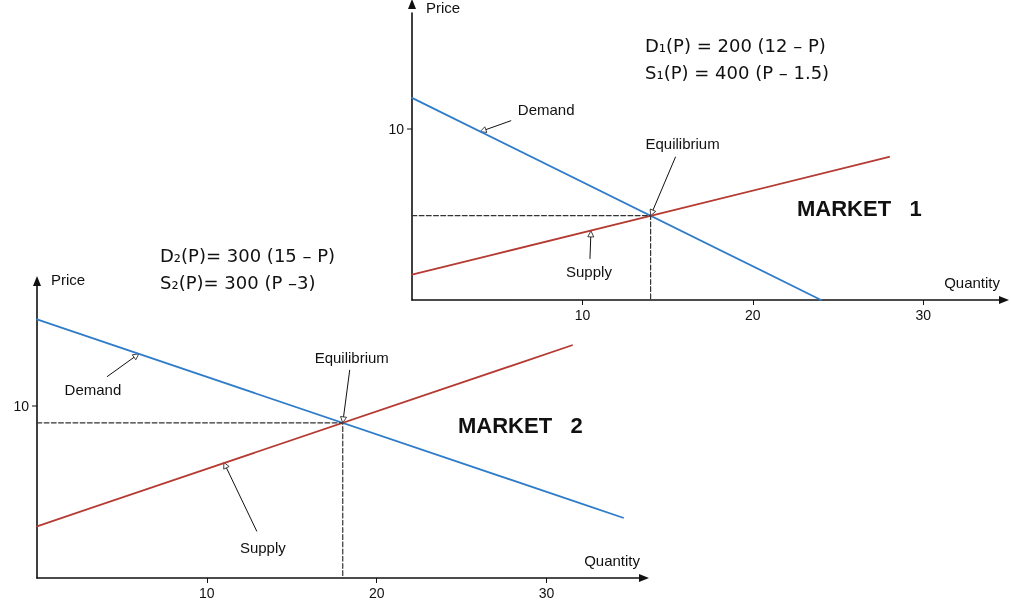 The width and height of the screenshot is (1011, 603). What do you see at coordinates (737, 72) in the screenshot?
I see `text: S₁(P) = 400 (P – 1.5)` at bounding box center [737, 72].